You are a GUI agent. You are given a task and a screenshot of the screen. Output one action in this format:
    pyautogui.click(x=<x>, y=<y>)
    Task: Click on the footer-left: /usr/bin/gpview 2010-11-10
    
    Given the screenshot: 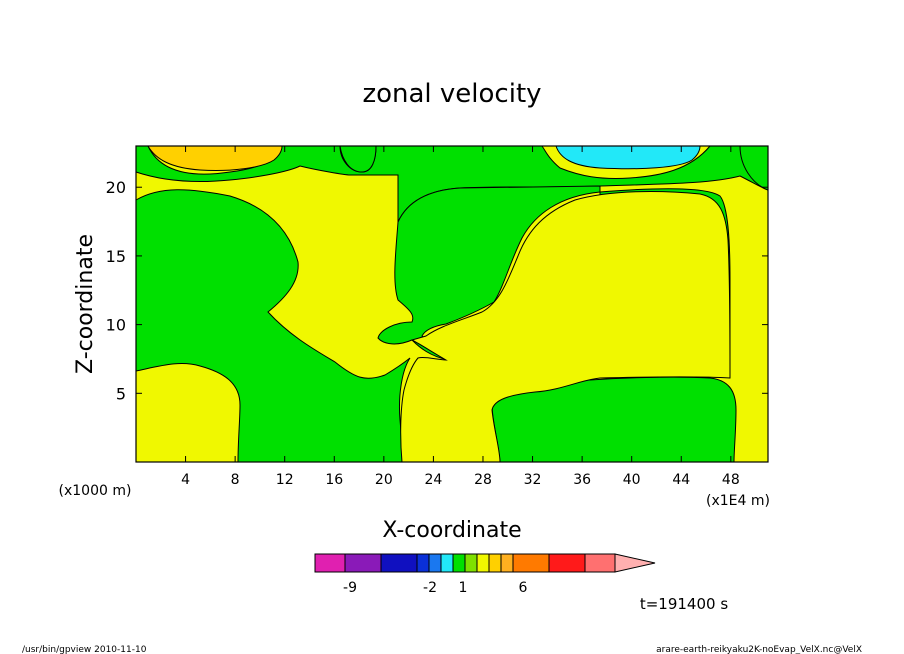 What is the action you would take?
    pyautogui.click(x=84, y=649)
    